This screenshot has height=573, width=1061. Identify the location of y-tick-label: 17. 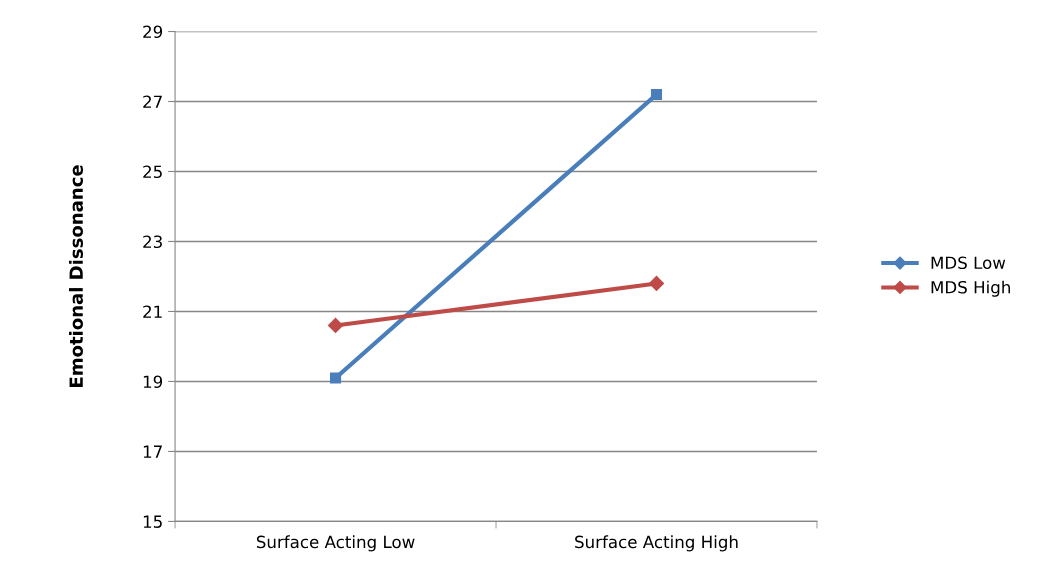
(152, 451).